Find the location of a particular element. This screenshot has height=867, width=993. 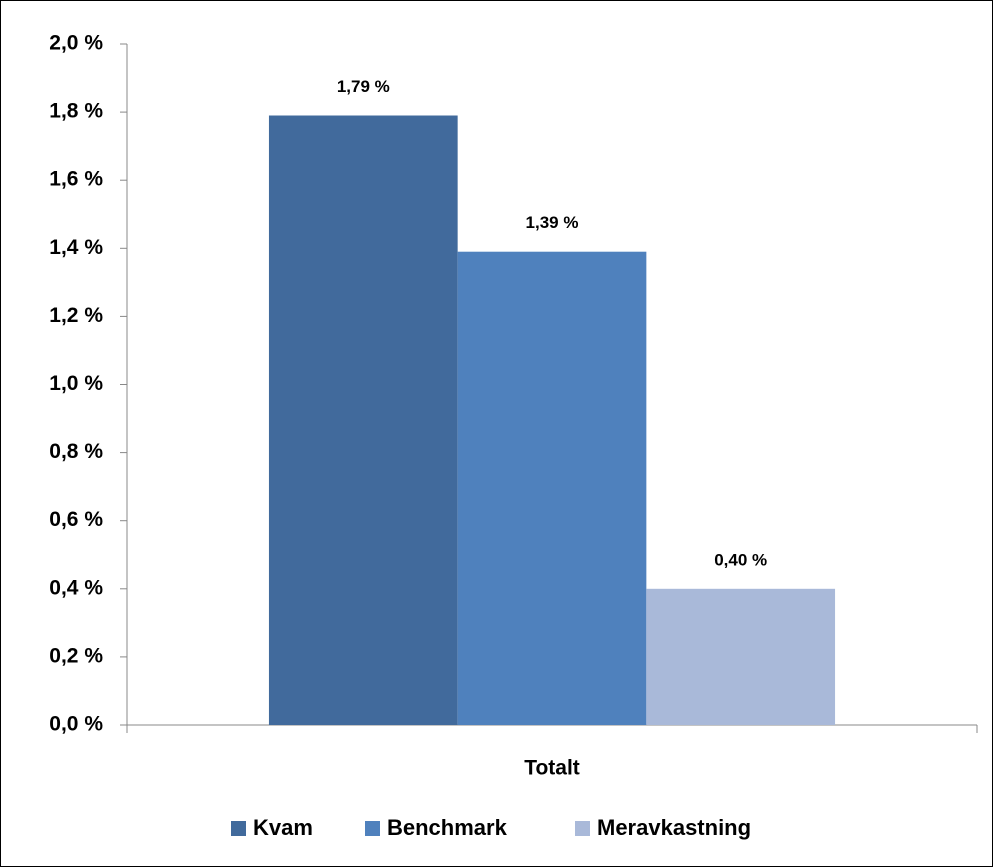

x-tick-label: Totalt is located at coordinates (552, 768).